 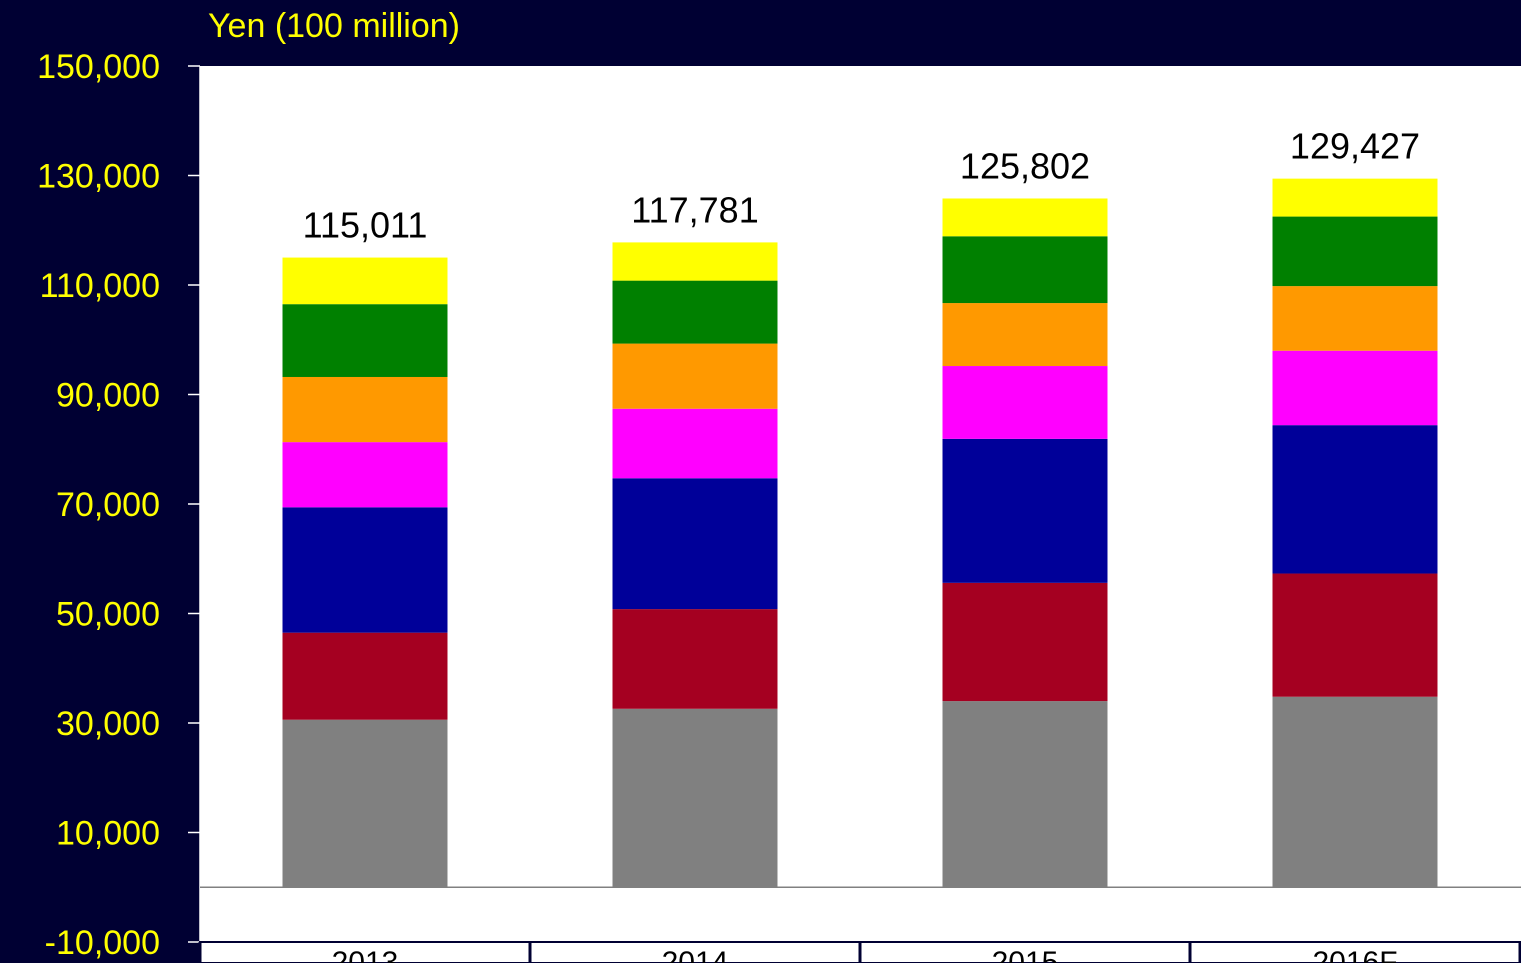 I want to click on y-tick-label: 110,000, so click(x=100, y=286).